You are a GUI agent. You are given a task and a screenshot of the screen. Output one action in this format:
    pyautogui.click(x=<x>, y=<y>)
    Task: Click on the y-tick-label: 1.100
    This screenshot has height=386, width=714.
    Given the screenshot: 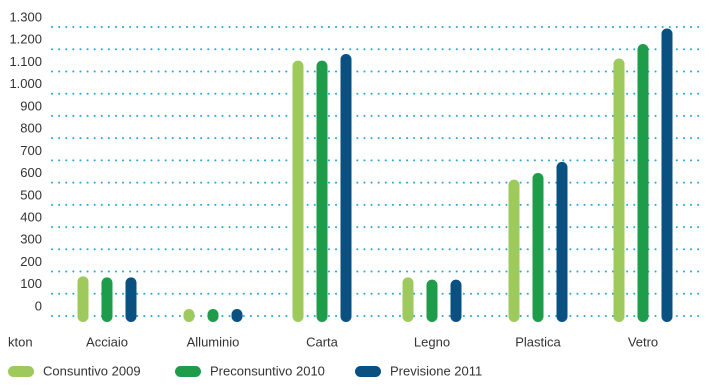 What is the action you would take?
    pyautogui.click(x=25, y=61)
    